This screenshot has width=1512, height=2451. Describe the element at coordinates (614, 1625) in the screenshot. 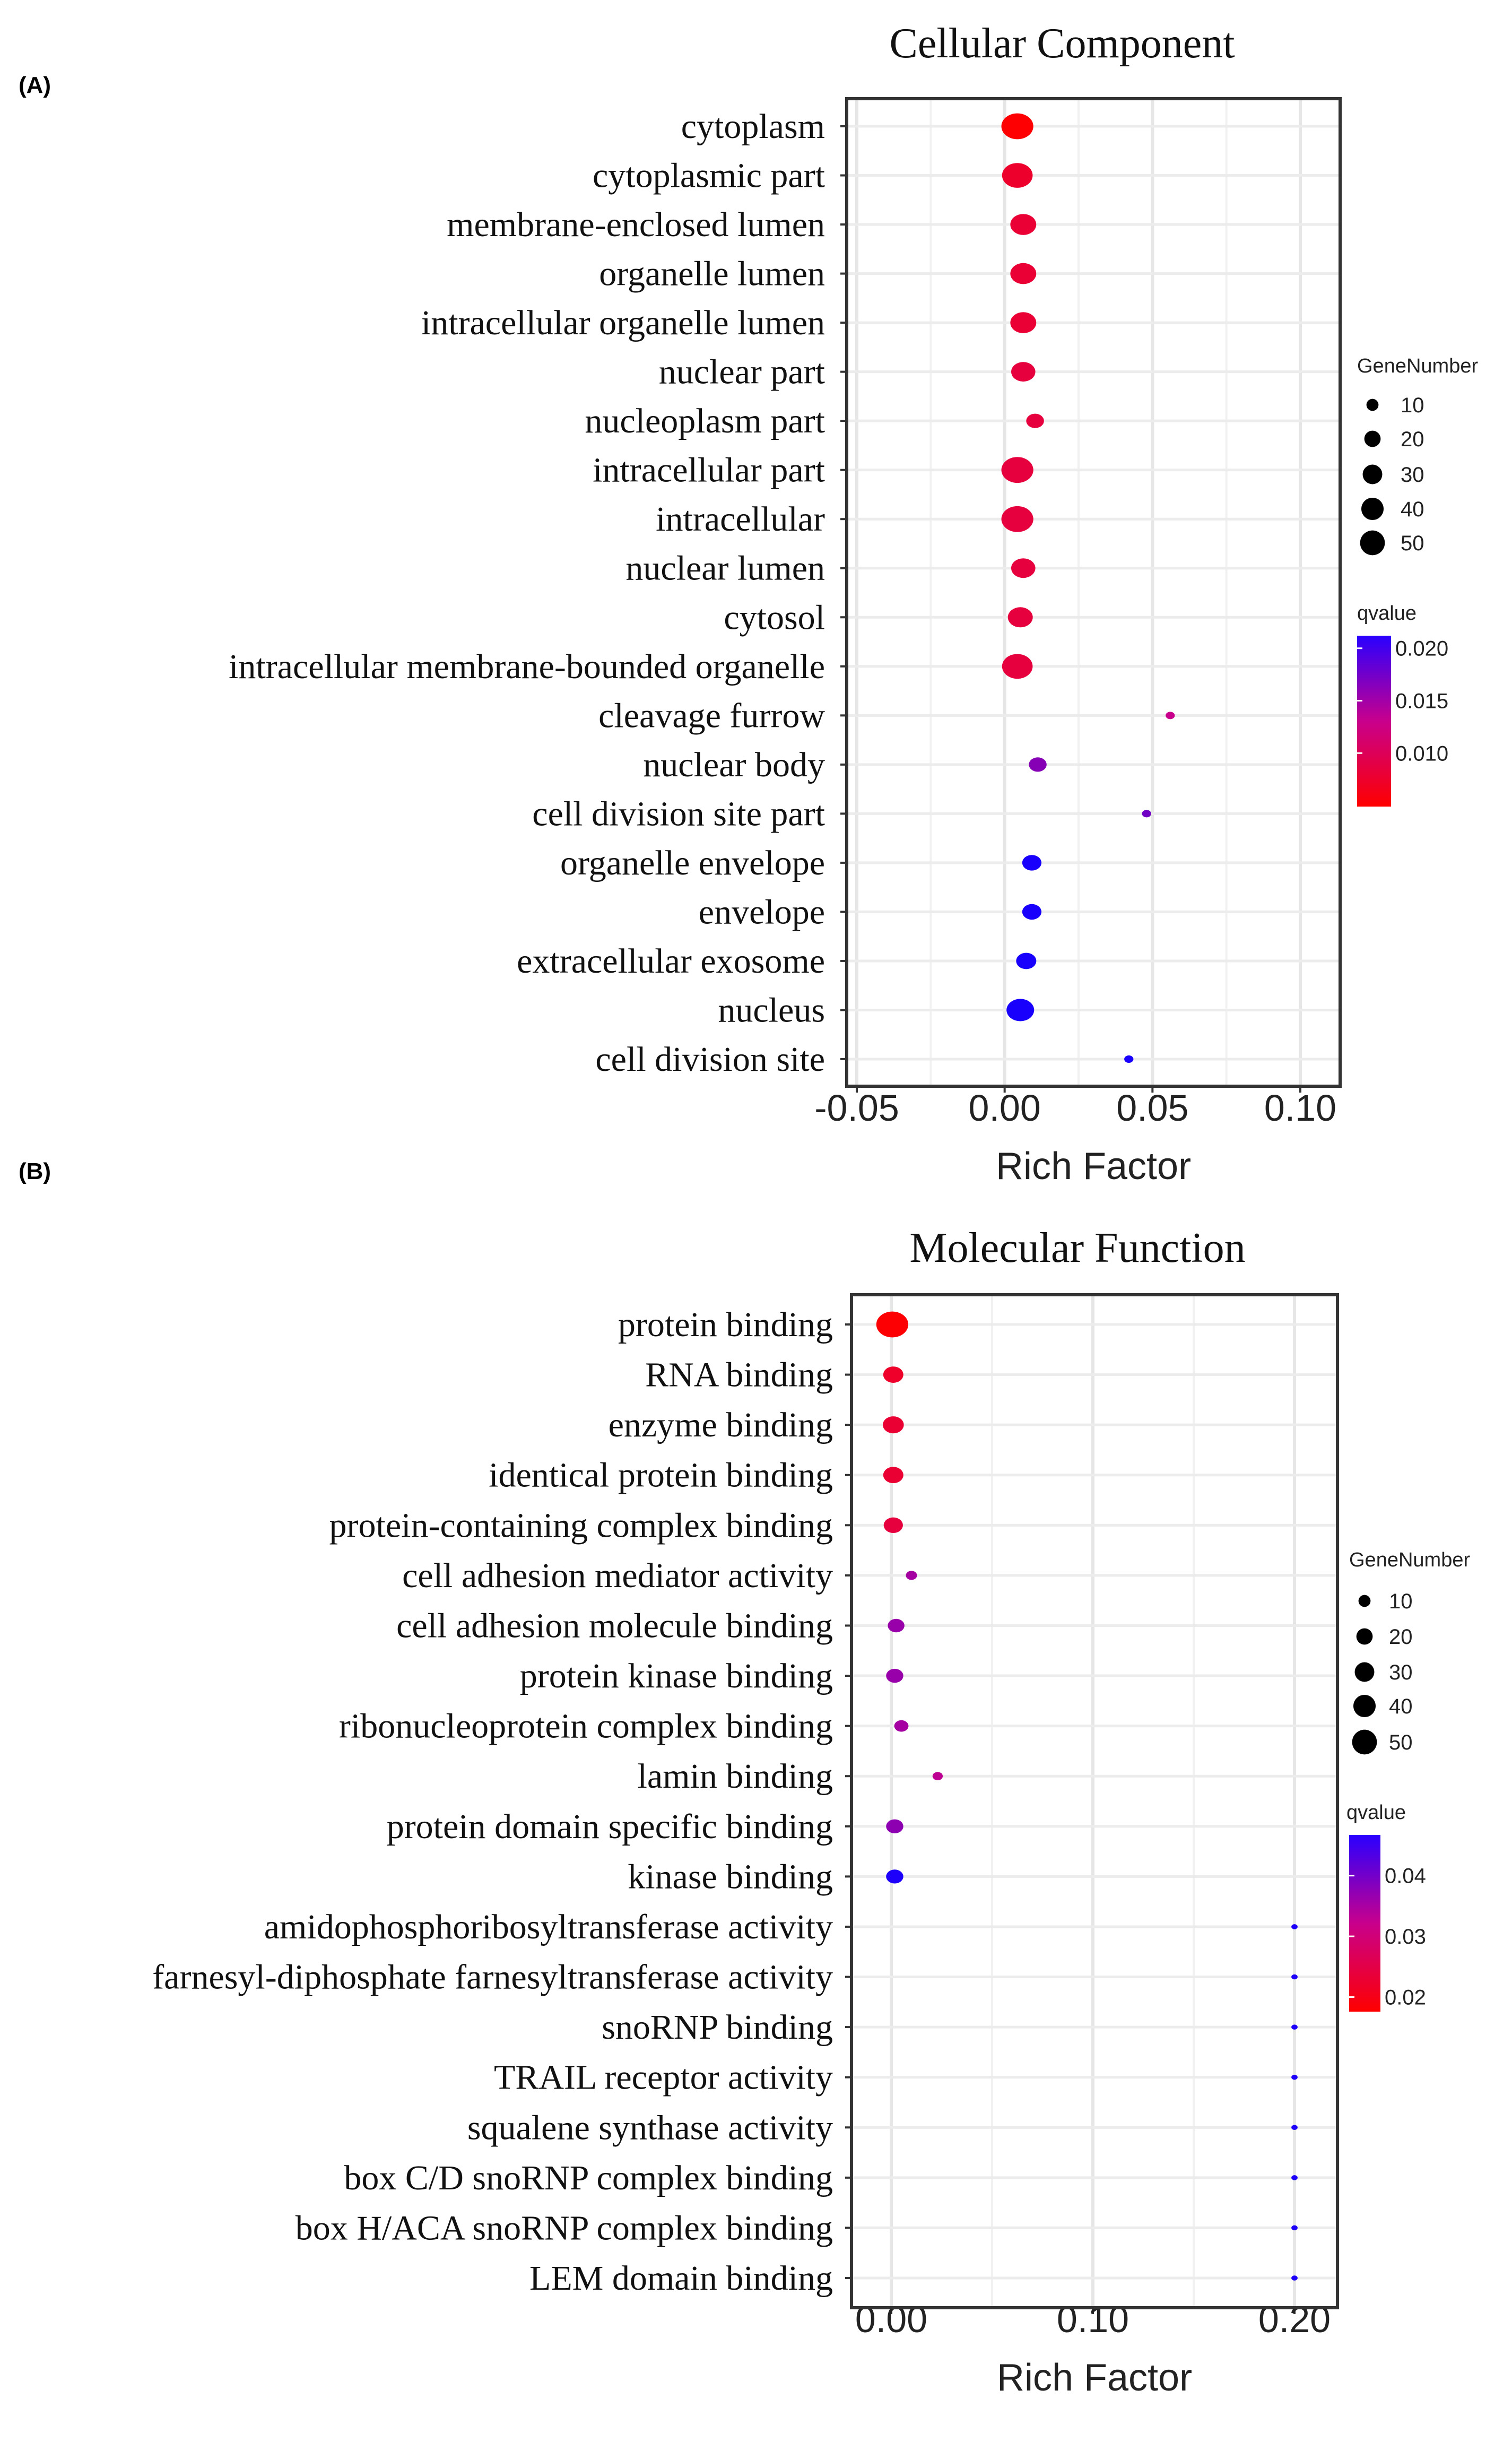

I see `y-tick-label-term: cell adhesion molecule binding` at that location.